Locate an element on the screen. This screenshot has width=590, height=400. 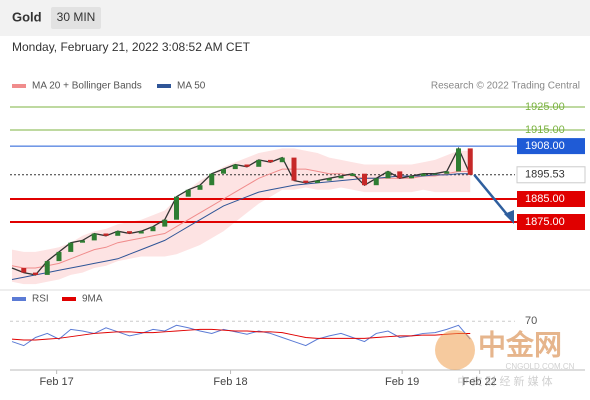
title: Gold is located at coordinates (27, 16).